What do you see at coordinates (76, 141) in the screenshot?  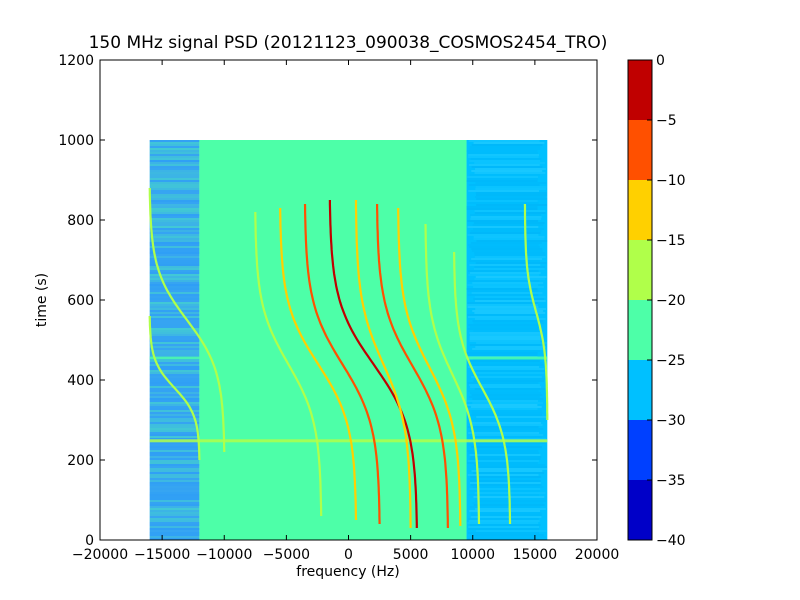 I see `y-tick-label: 1000` at bounding box center [76, 141].